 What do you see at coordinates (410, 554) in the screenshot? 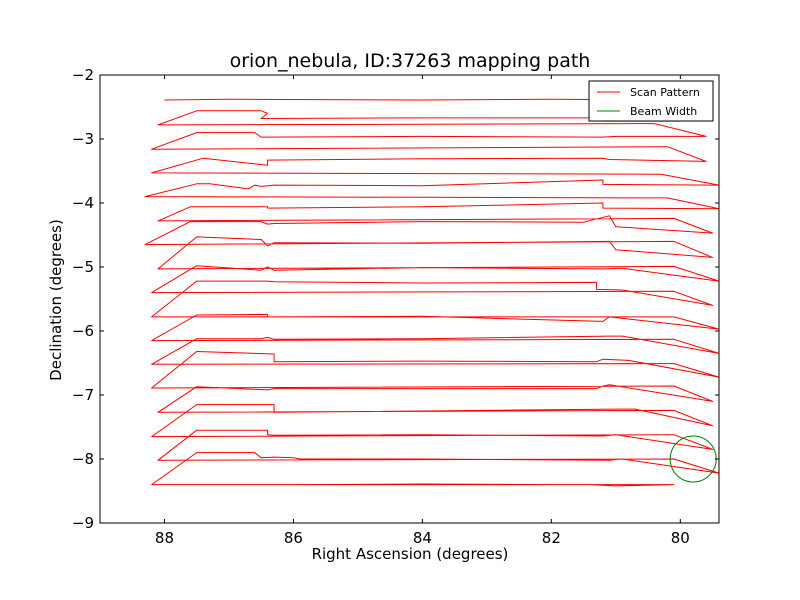
I see `x-axis-label: Right Ascension (degrees)` at bounding box center [410, 554].